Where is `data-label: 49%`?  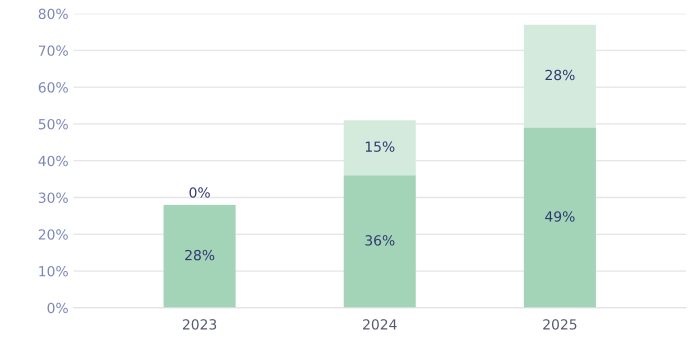 data-label: 49% is located at coordinates (560, 216).